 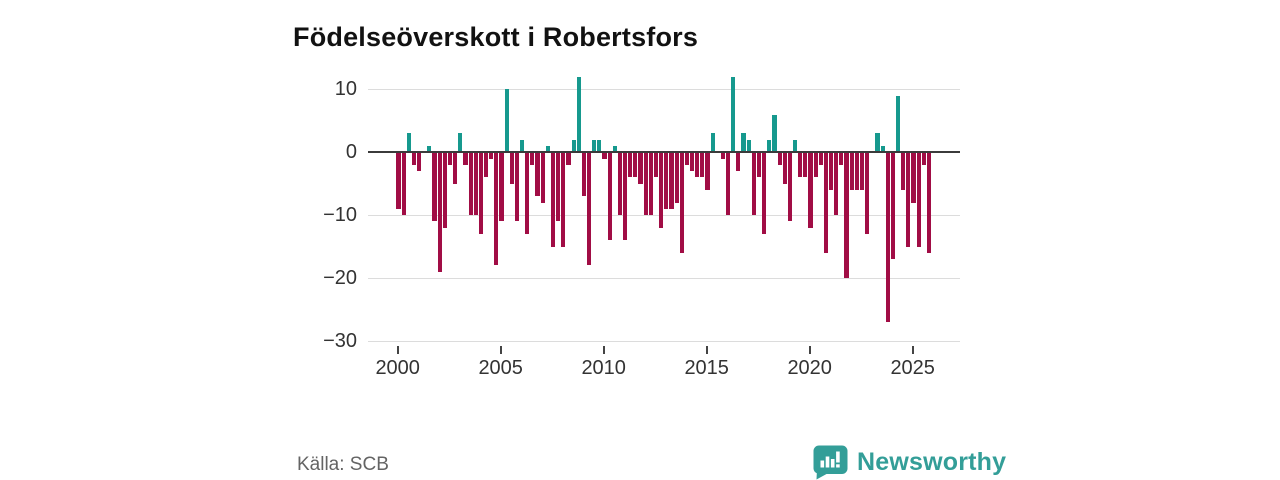 What do you see at coordinates (603, 368) in the screenshot?
I see `x-axis-label: 2010` at bounding box center [603, 368].